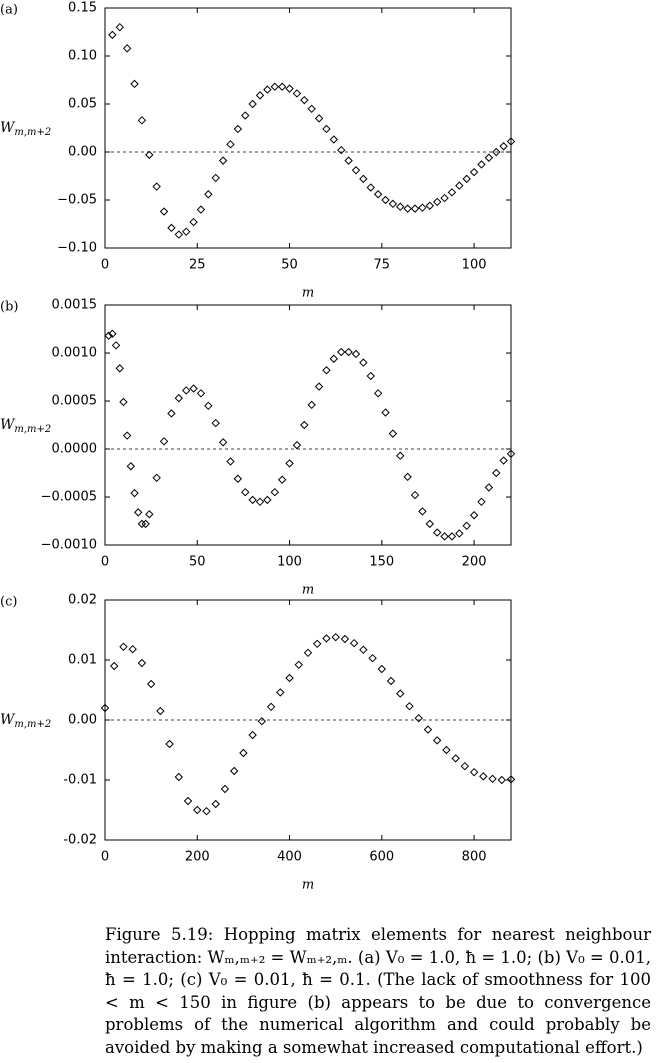 The width and height of the screenshot is (656, 1063). Describe the element at coordinates (9, 307) in the screenshot. I see `panel-label: (b)` at that location.